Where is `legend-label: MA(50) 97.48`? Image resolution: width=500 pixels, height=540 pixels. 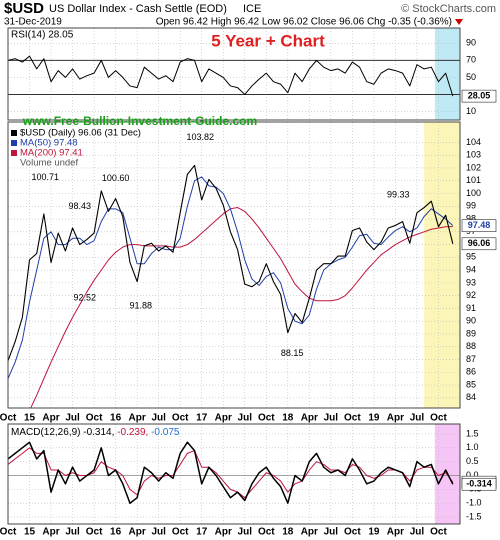 legend-label: MA(50) 97.48 is located at coordinates (49, 143).